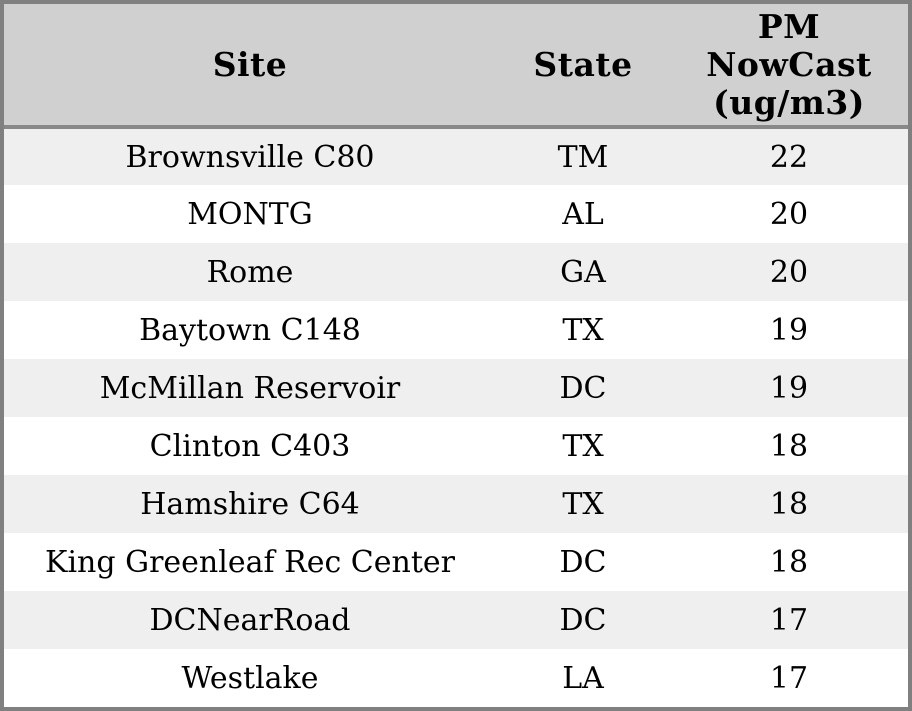  Describe the element at coordinates (456, 678) in the screenshot. I see `table-row: Westlake LA 17` at that location.